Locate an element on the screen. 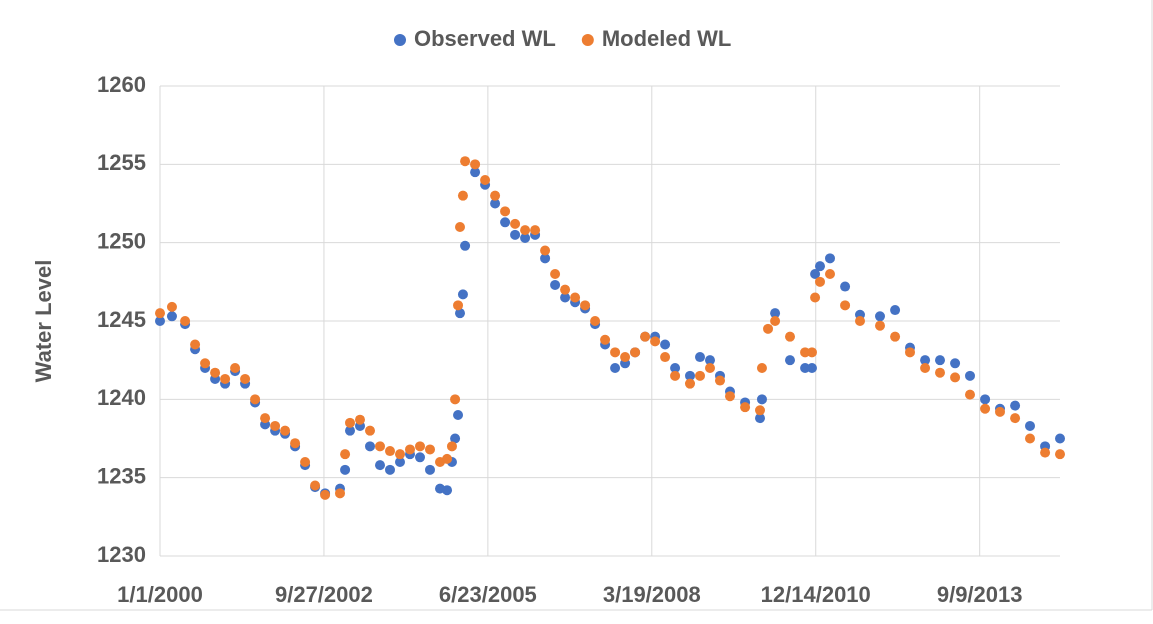 This screenshot has height=624, width=1153. x-tick-label: 6/23/2005 is located at coordinates (488, 594).